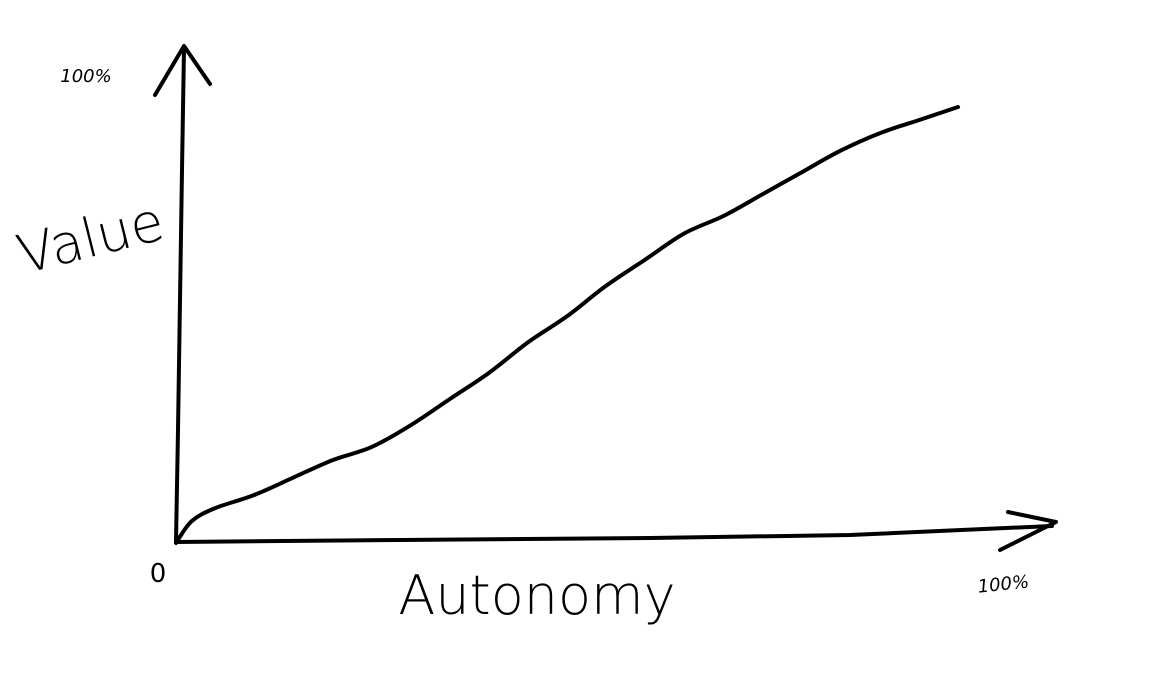 The width and height of the screenshot is (1172, 694). What do you see at coordinates (536, 595) in the screenshot?
I see `x-axis-title: Autonomy` at bounding box center [536, 595].